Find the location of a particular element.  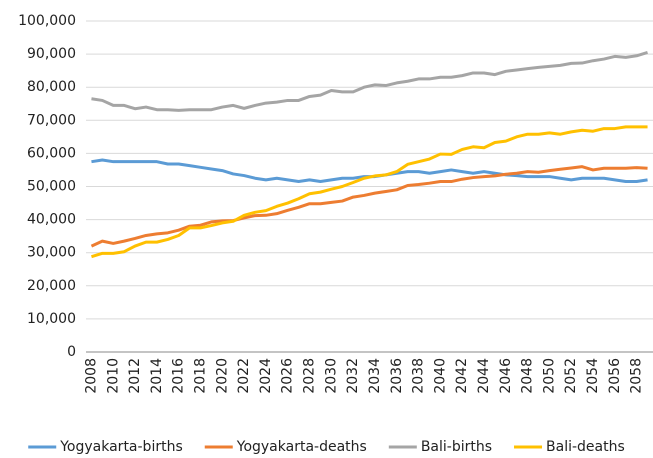

x-tick-label: 2034 is located at coordinates (375, 376).